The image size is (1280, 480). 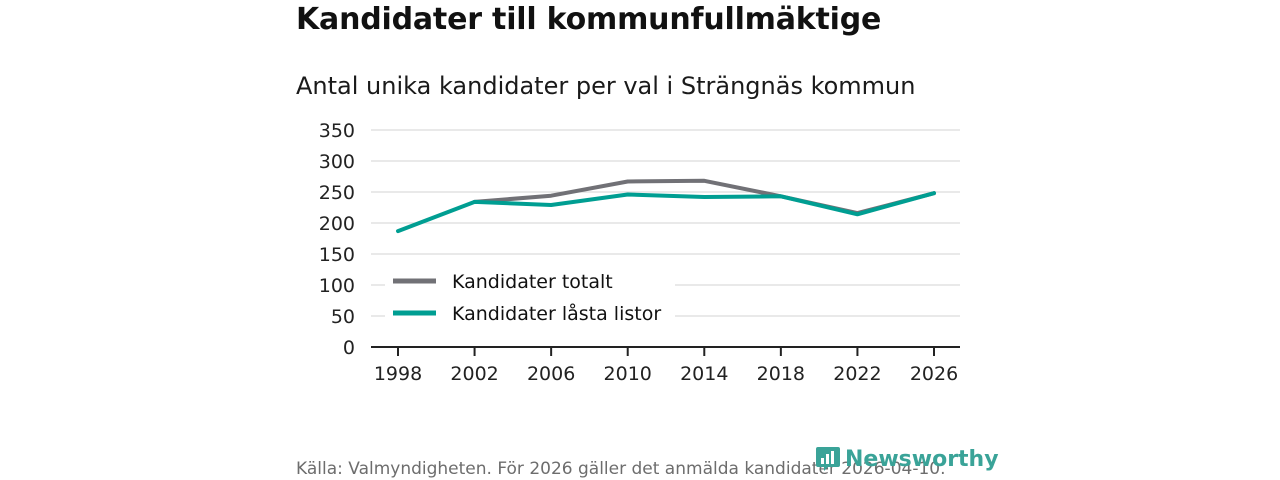 I want to click on y-tick-label: 50, so click(x=343, y=317).